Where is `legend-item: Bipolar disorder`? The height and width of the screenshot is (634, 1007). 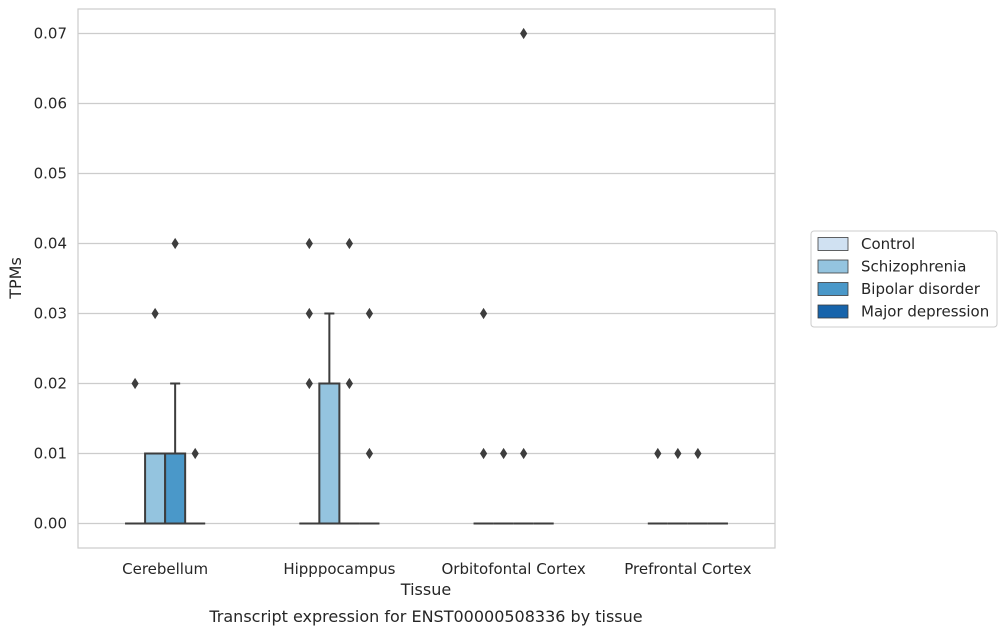
legend-item: Bipolar disorder is located at coordinates (899, 289).